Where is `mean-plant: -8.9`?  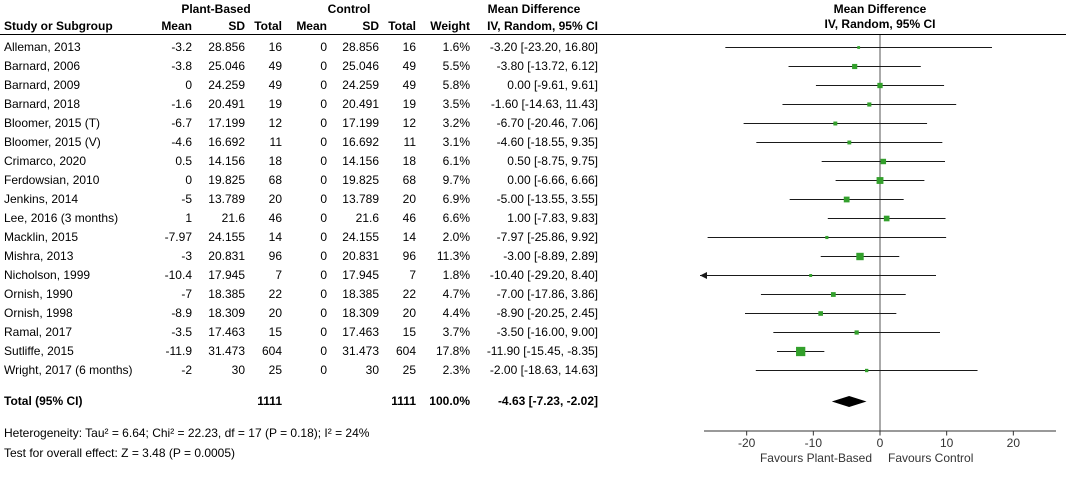
mean-plant: -8.9 is located at coordinates (181, 313).